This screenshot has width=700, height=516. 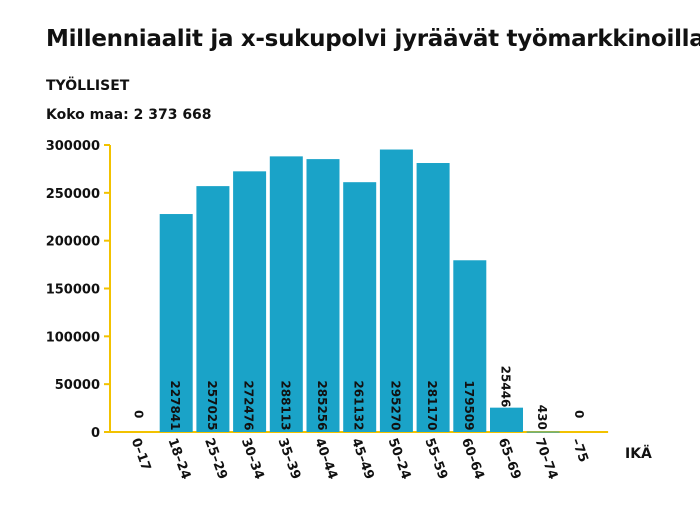 What do you see at coordinates (396, 291) in the screenshot?
I see `bar-50–24` at bounding box center [396, 291].